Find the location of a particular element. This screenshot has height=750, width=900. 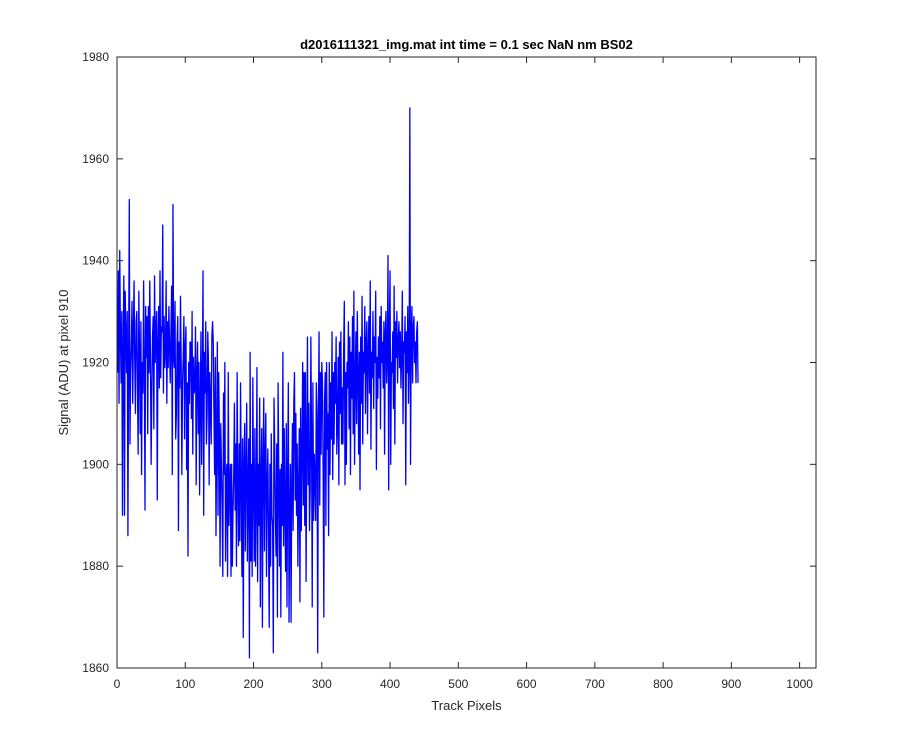

x-tick-label: 500 is located at coordinates (458, 684).